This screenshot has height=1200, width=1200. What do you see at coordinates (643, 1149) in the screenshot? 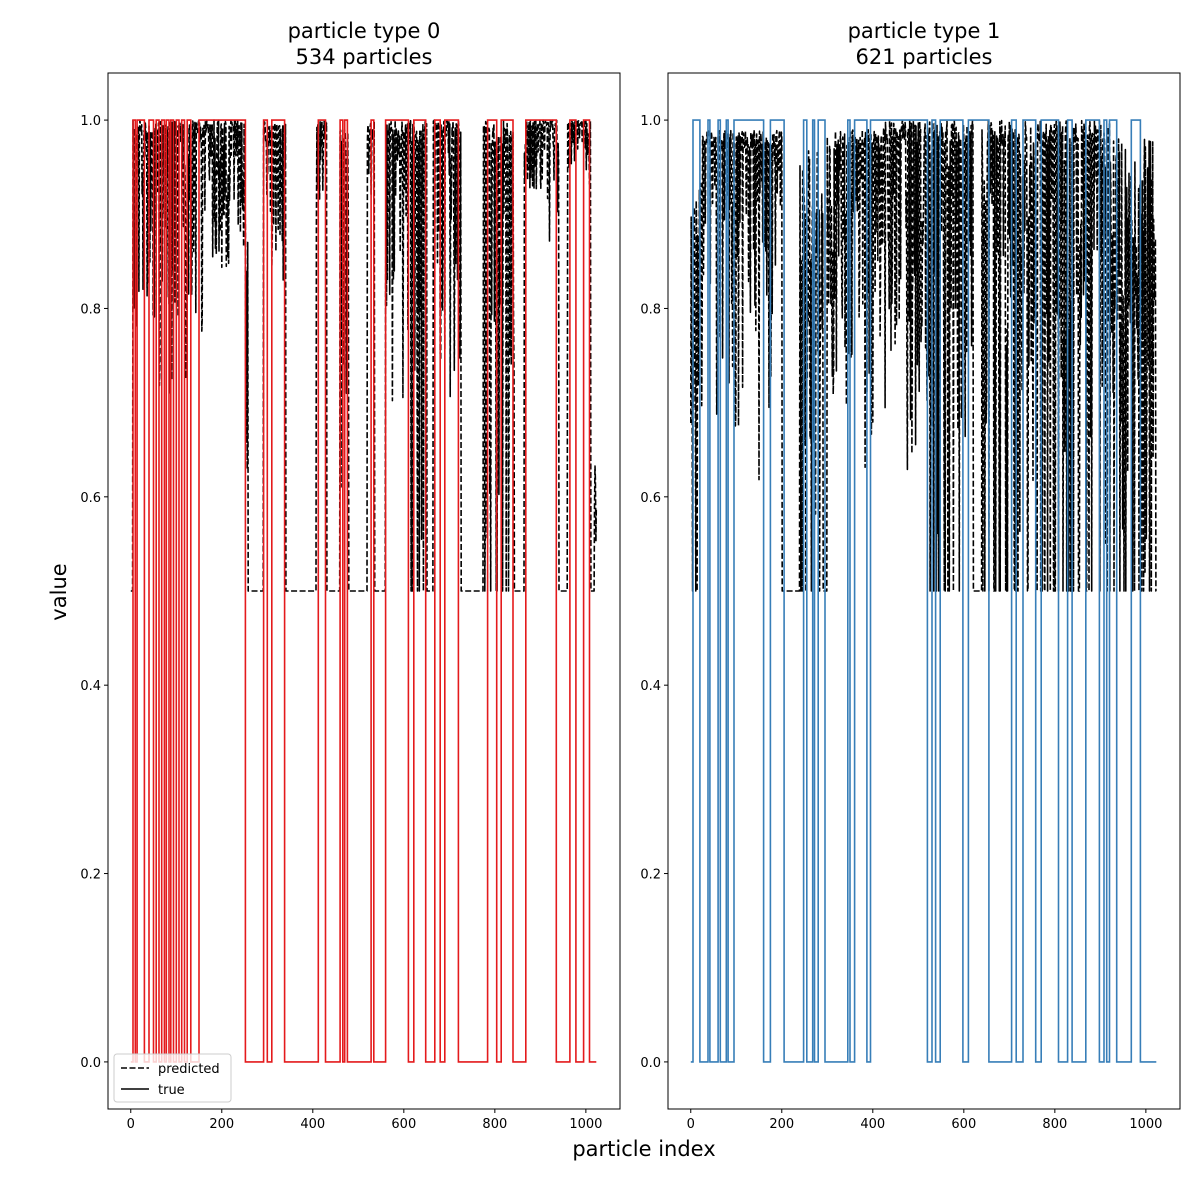
I see `x-axis-label: particle index` at bounding box center [643, 1149].